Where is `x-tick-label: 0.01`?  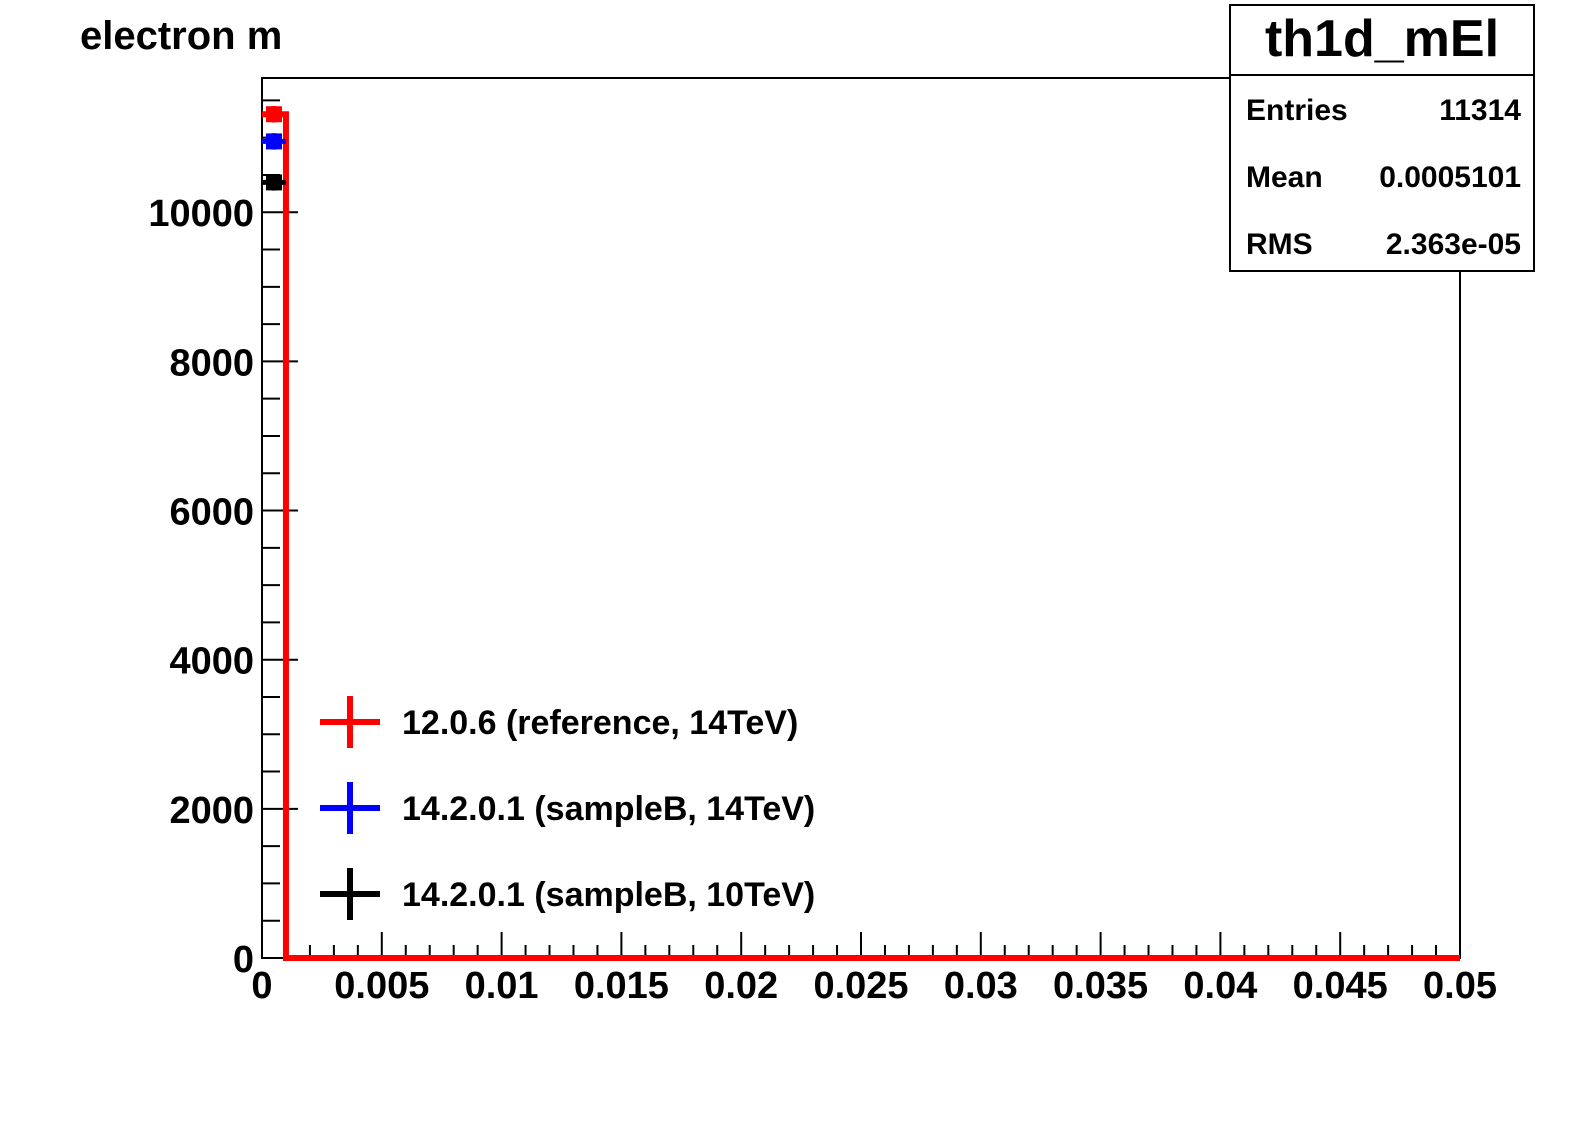
x-tick-label: 0.01 is located at coordinates (502, 986).